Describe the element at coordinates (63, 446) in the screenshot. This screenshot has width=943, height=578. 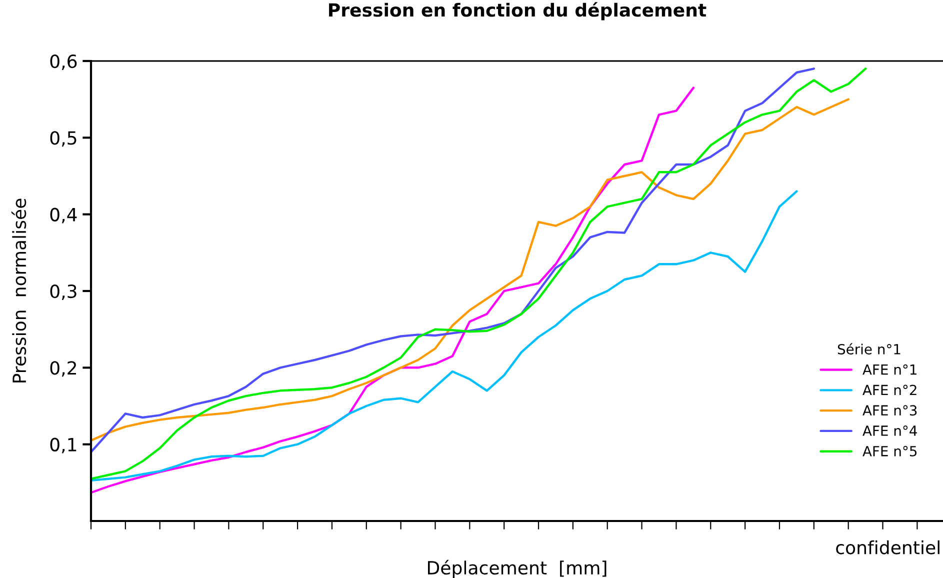
I see `y-tick-label: 0,1` at that location.